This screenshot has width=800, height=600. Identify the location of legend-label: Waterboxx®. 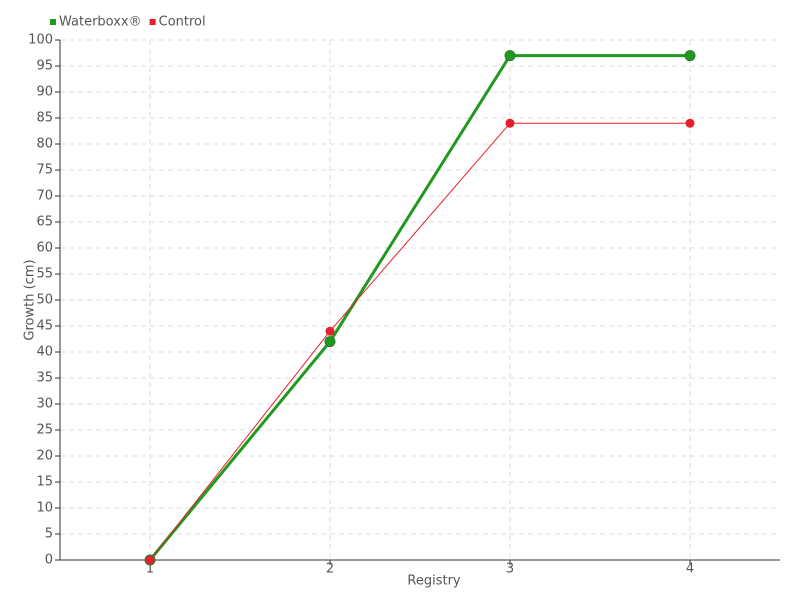
(100, 22).